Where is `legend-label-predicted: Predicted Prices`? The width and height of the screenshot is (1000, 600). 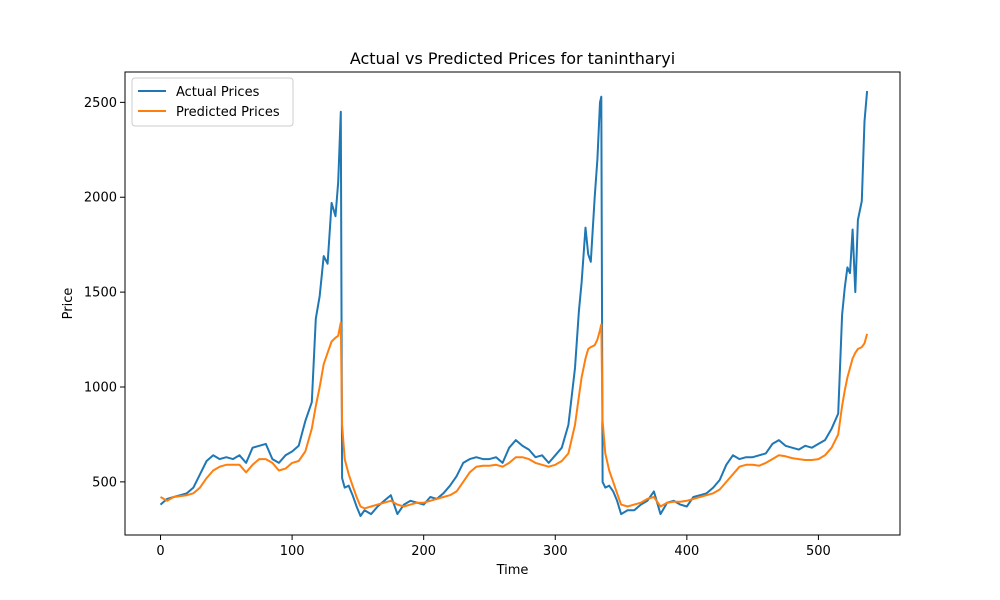
legend-label-predicted: Predicted Prices is located at coordinates (228, 112).